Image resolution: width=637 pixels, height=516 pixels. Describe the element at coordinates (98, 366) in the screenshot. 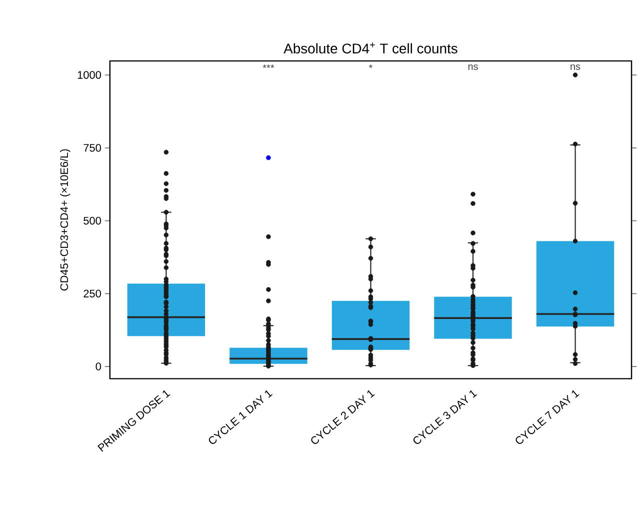

I see `y-tick-label: 0` at that location.